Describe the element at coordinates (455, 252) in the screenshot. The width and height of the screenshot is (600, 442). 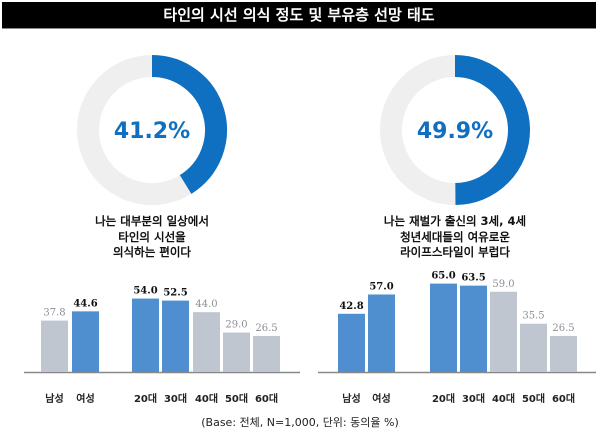
I see `caption-line: 라이프스타일이 부럽다` at that location.